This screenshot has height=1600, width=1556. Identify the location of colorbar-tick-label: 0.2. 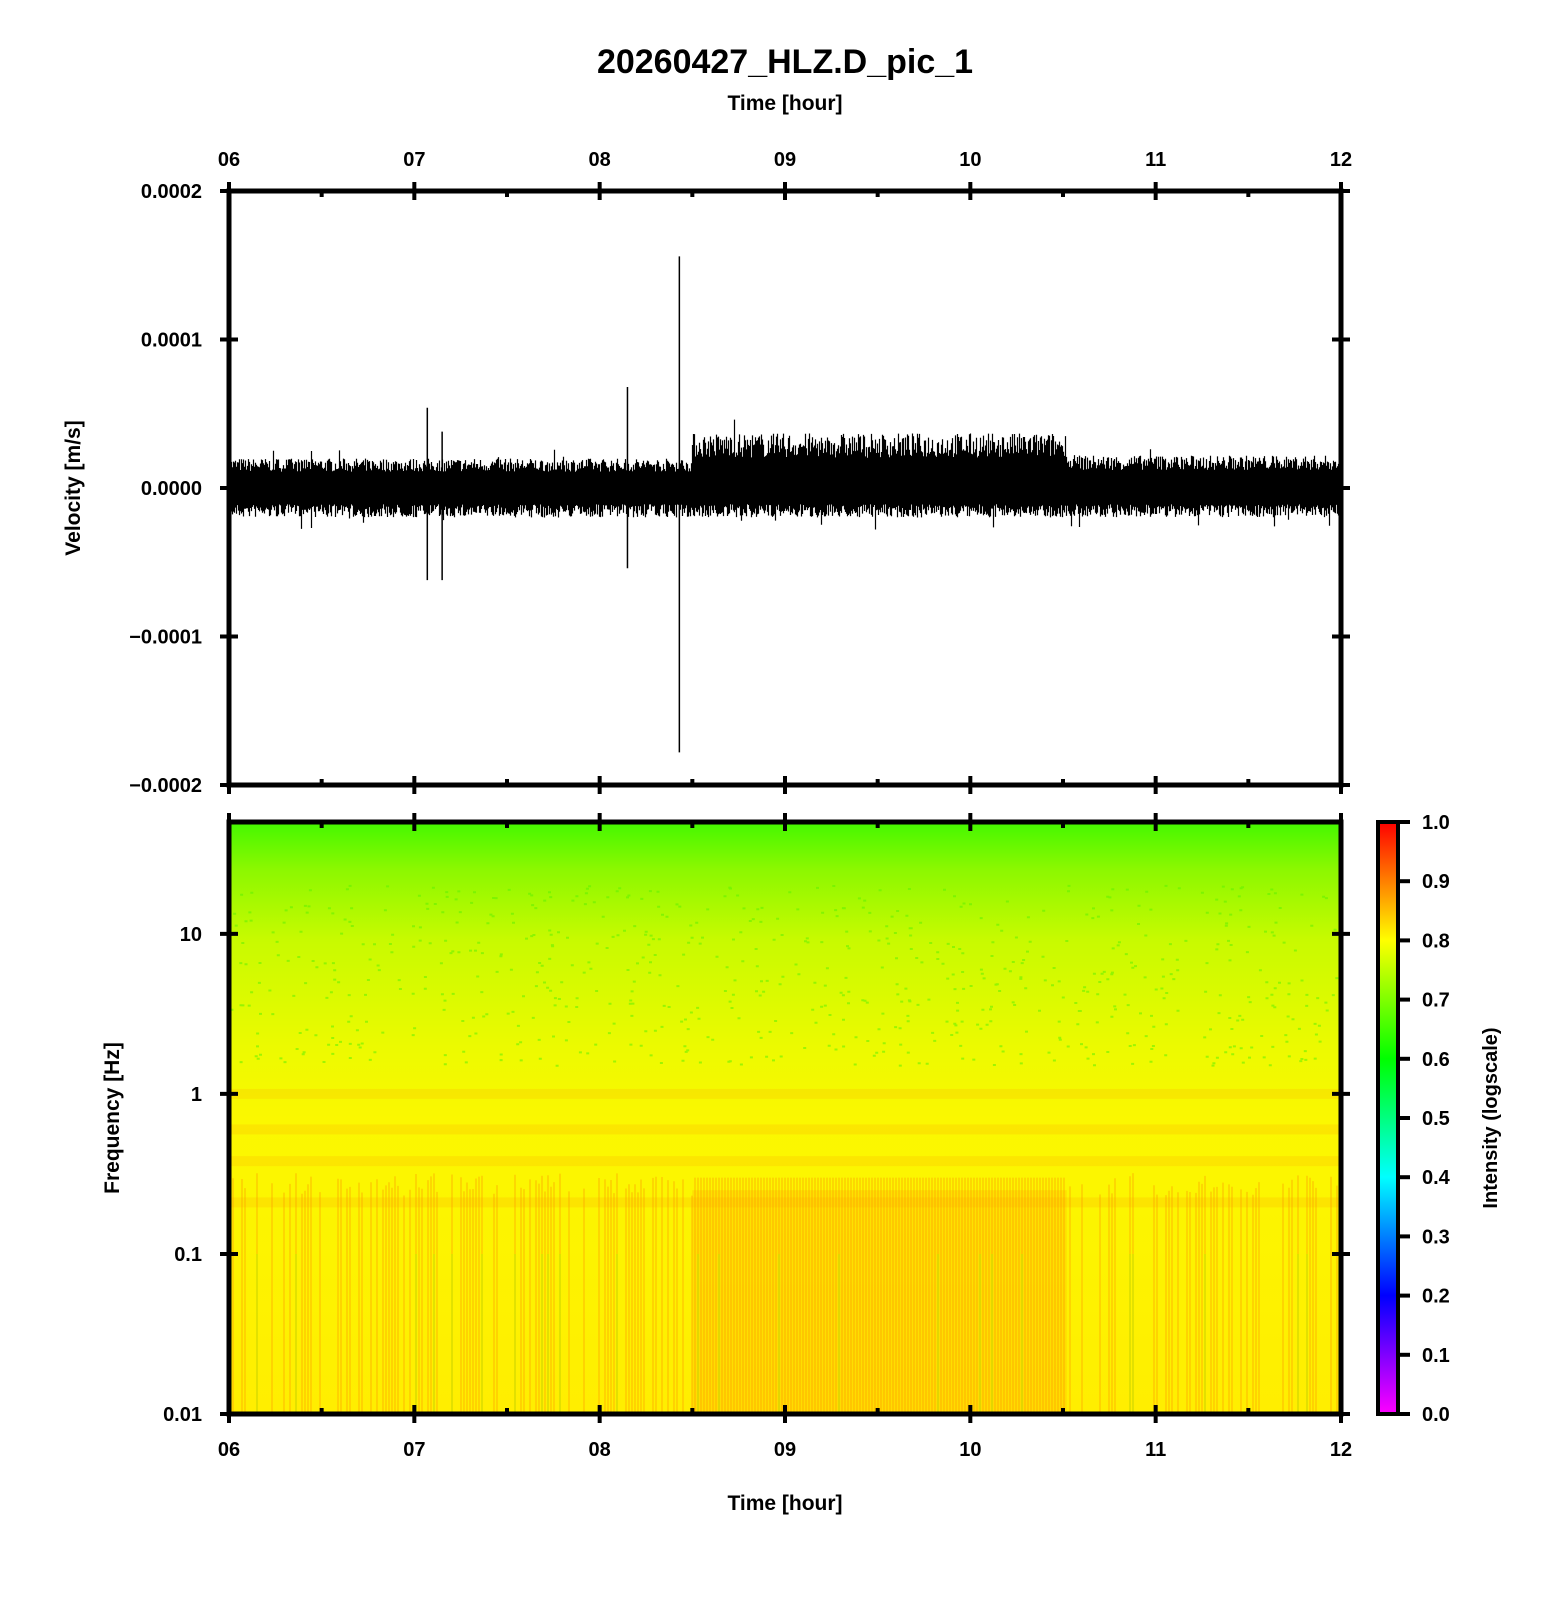
(1436, 1297).